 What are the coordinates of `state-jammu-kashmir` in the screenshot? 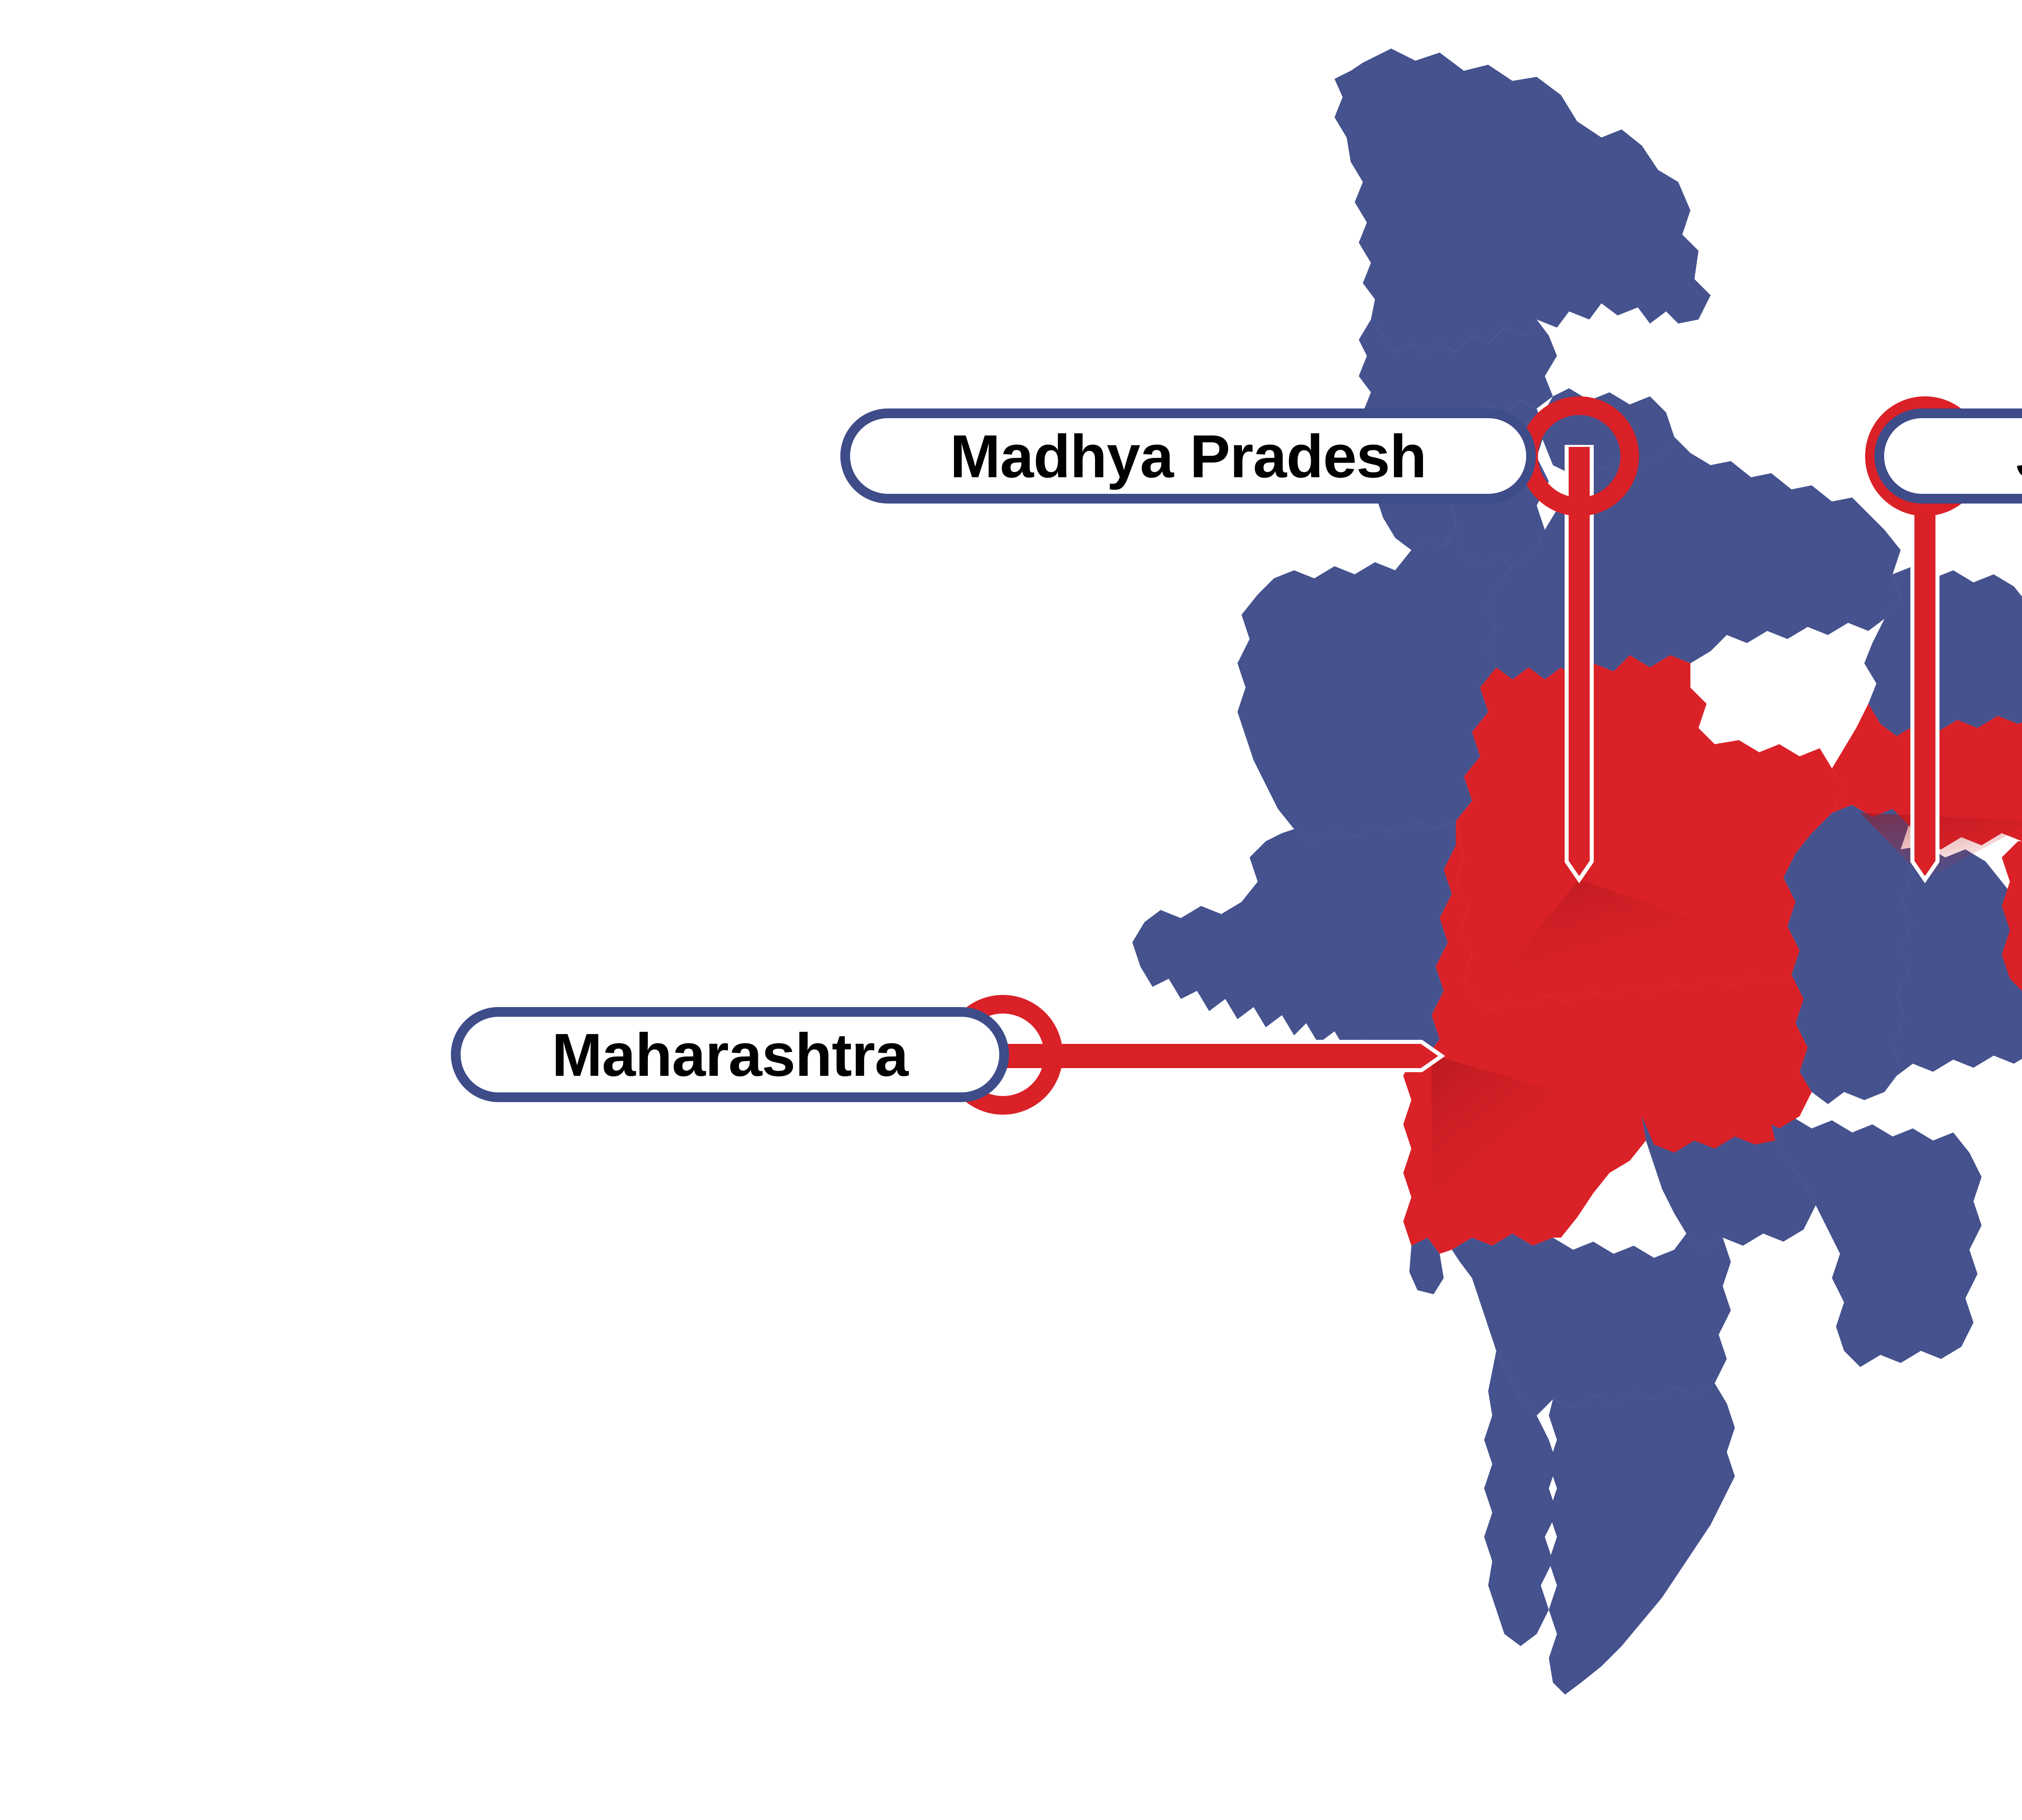 It's located at (1523, 202).